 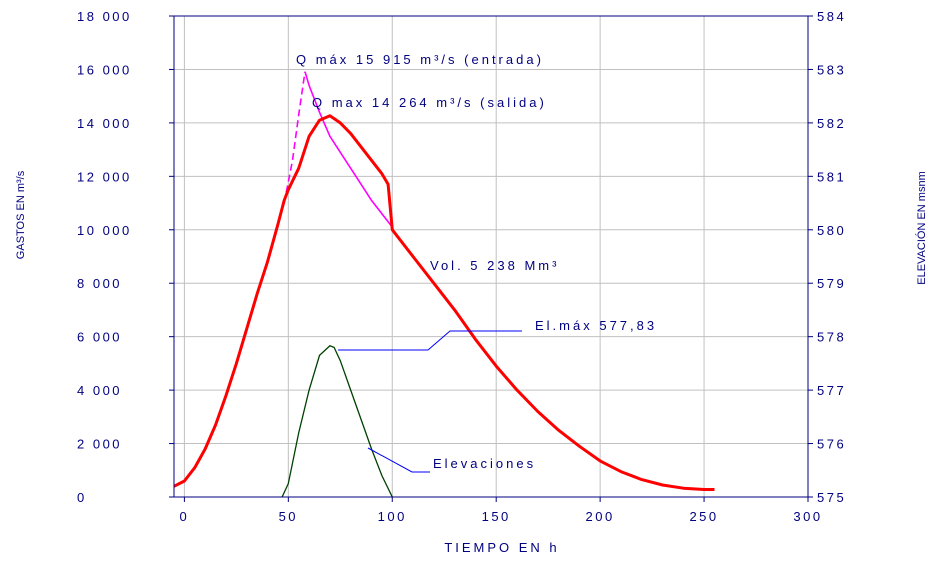 I want to click on y-left-tick-label-5: 10 000, so click(x=104, y=230).